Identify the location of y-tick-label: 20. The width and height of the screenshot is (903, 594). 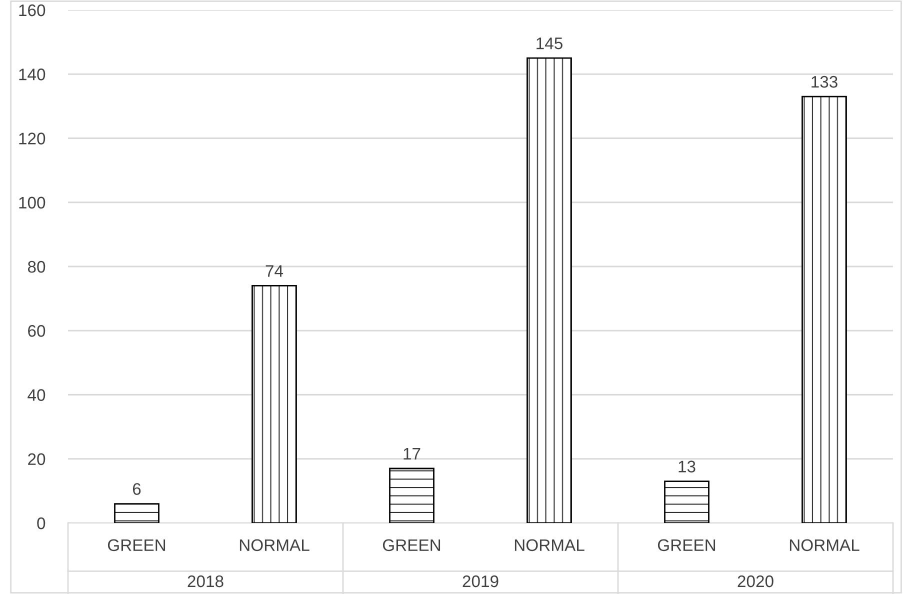
(37, 459).